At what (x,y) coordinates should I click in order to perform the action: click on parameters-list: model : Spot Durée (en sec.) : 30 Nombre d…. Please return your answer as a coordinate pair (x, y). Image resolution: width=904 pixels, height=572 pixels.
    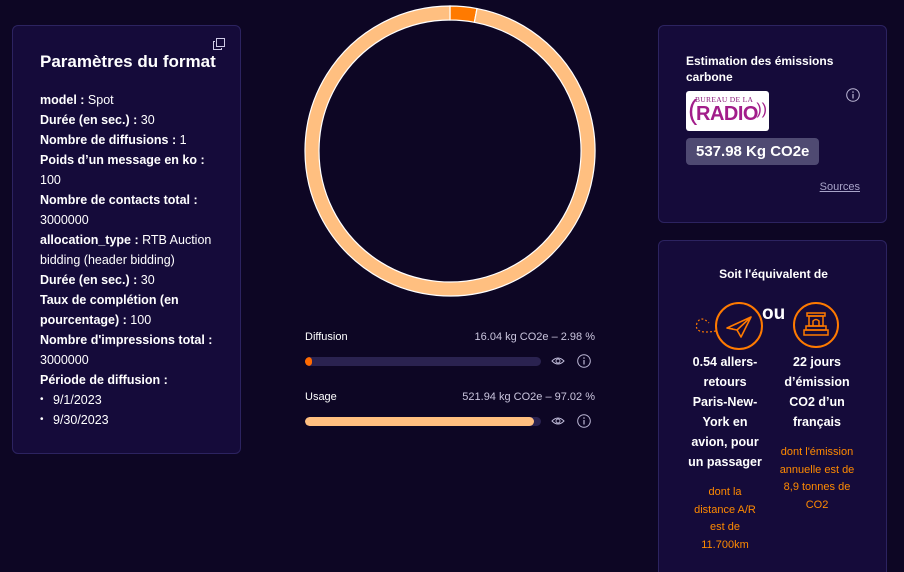
    Looking at the image, I should click on (133, 260).